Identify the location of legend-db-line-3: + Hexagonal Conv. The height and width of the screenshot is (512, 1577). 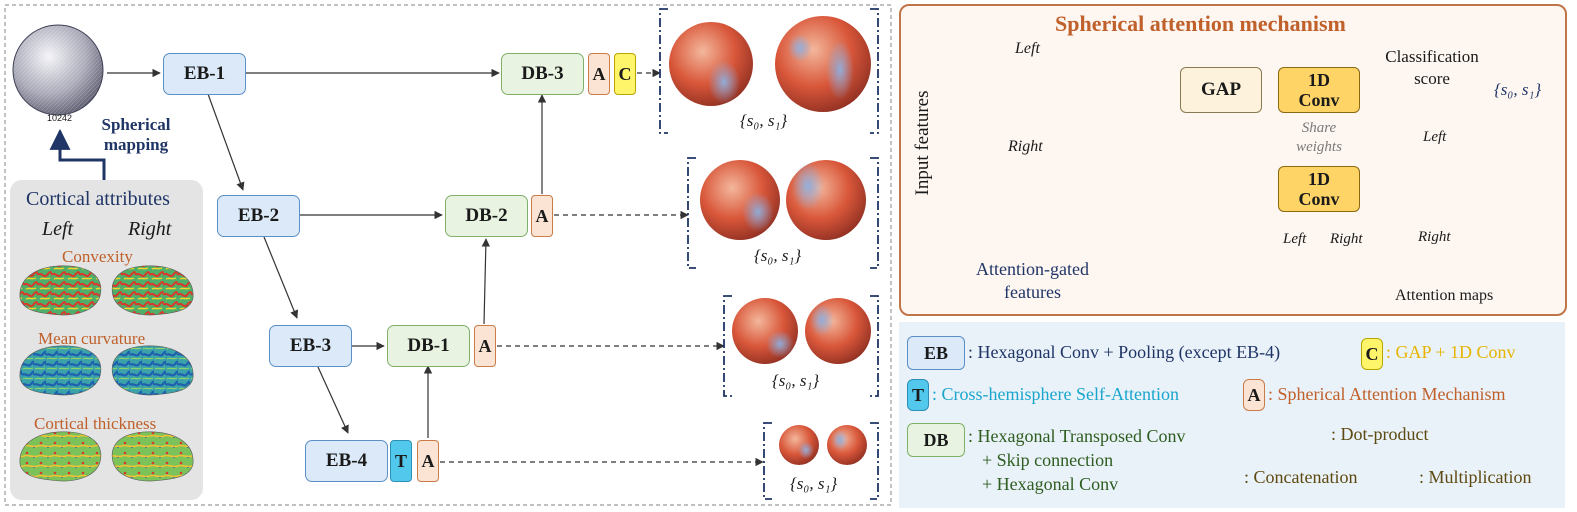
(1050, 484).